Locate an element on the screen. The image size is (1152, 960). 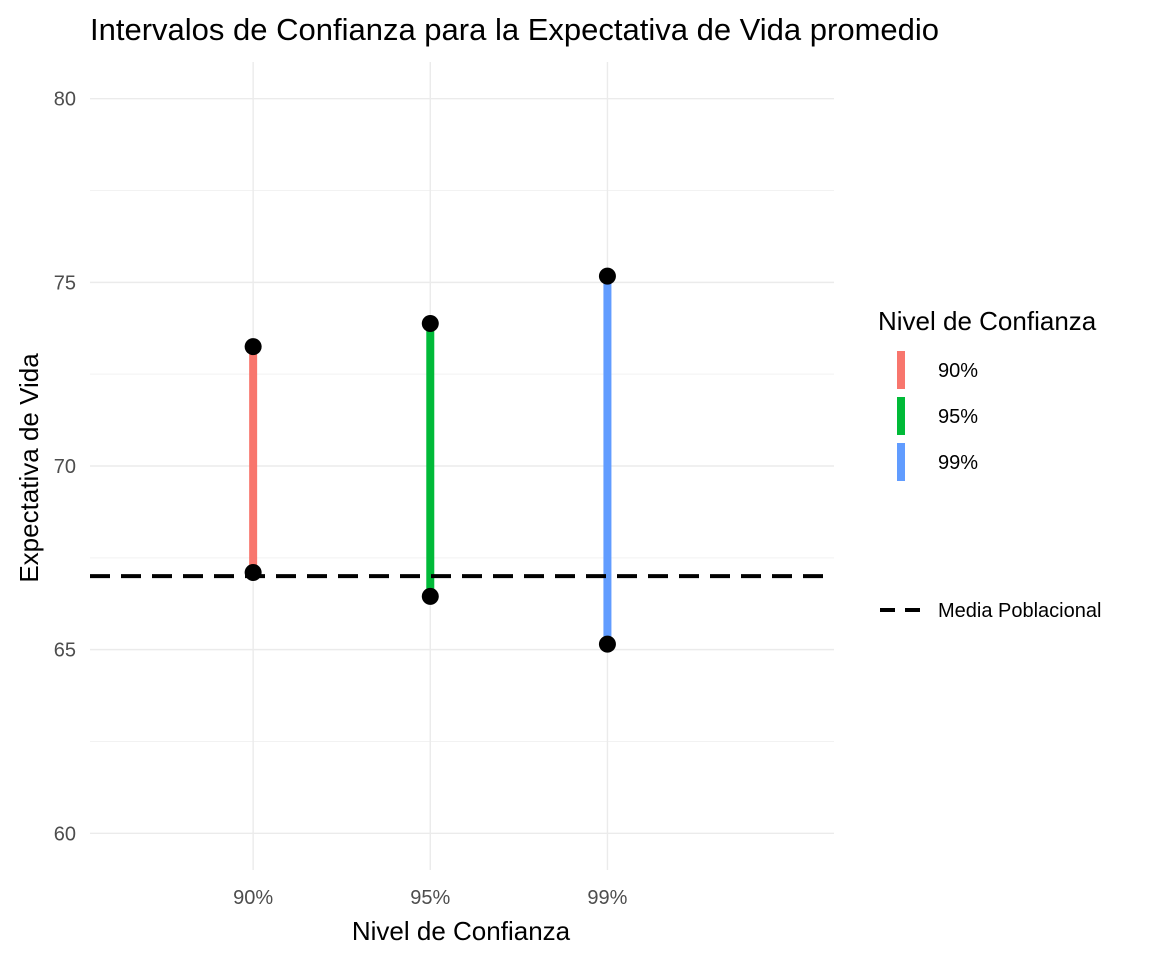
legend-entries: 90% 95% 99% is located at coordinates (937, 416).